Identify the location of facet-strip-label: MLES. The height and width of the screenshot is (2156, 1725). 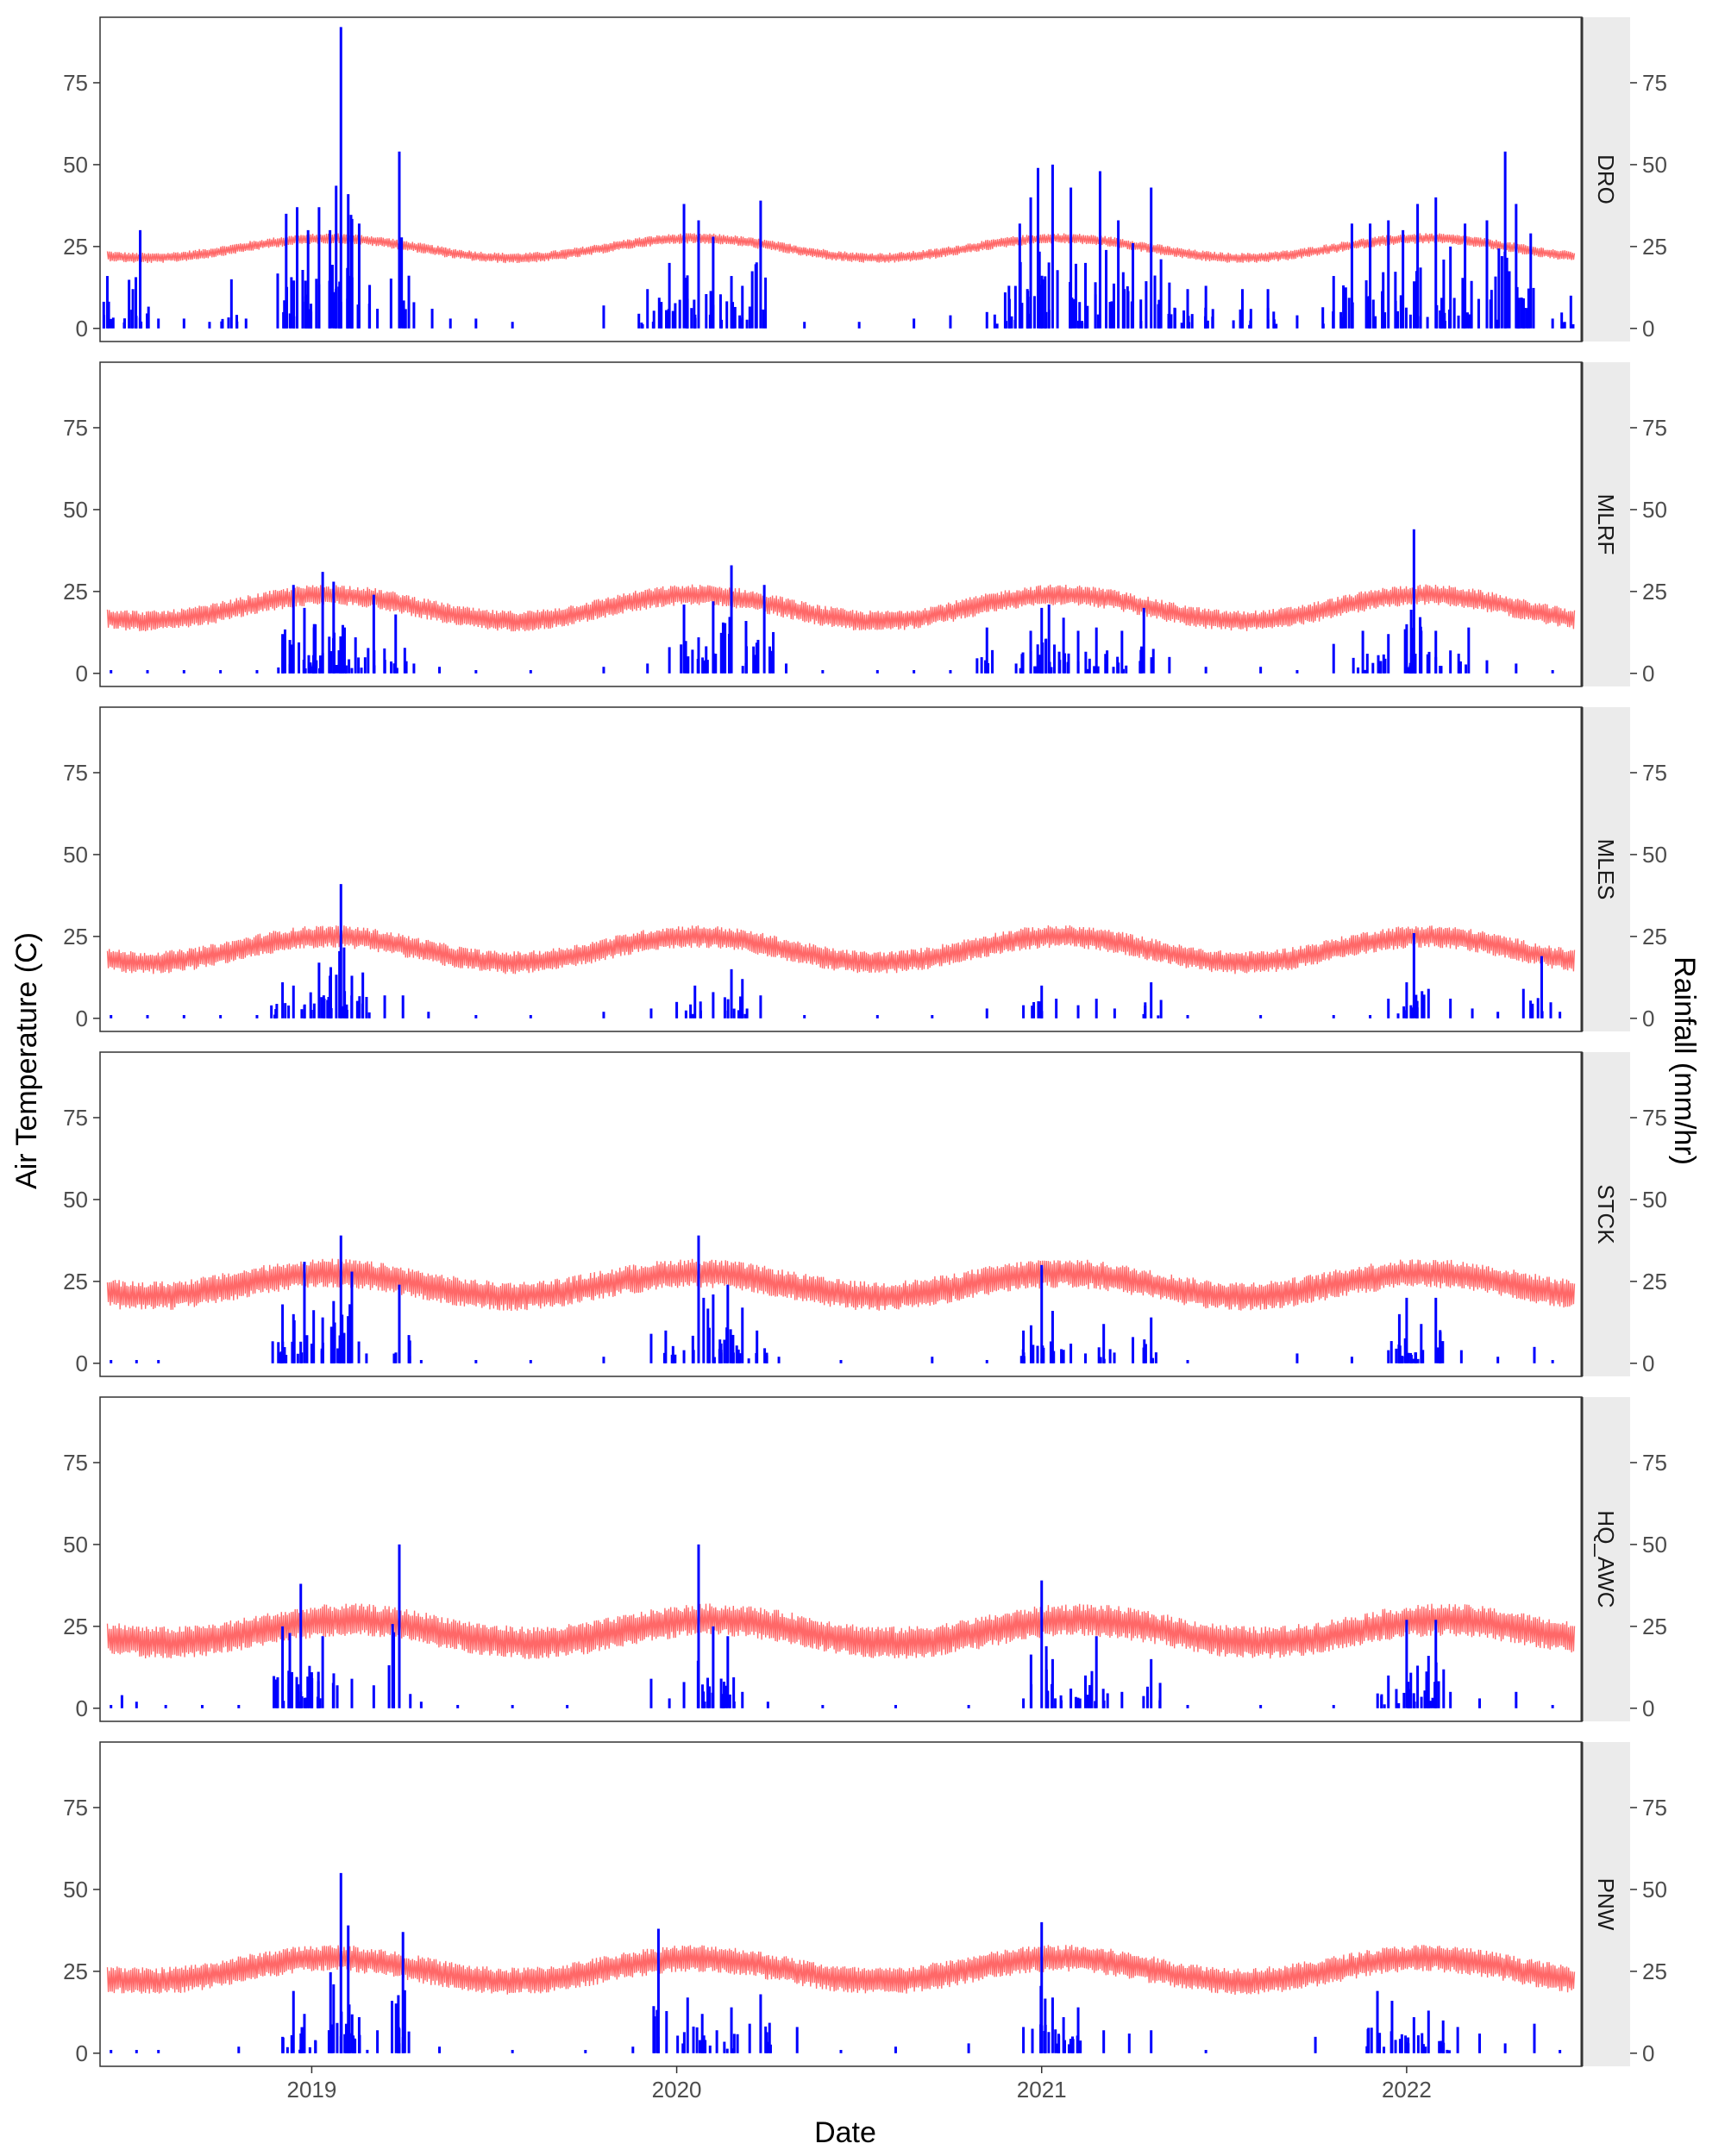
(1606, 869).